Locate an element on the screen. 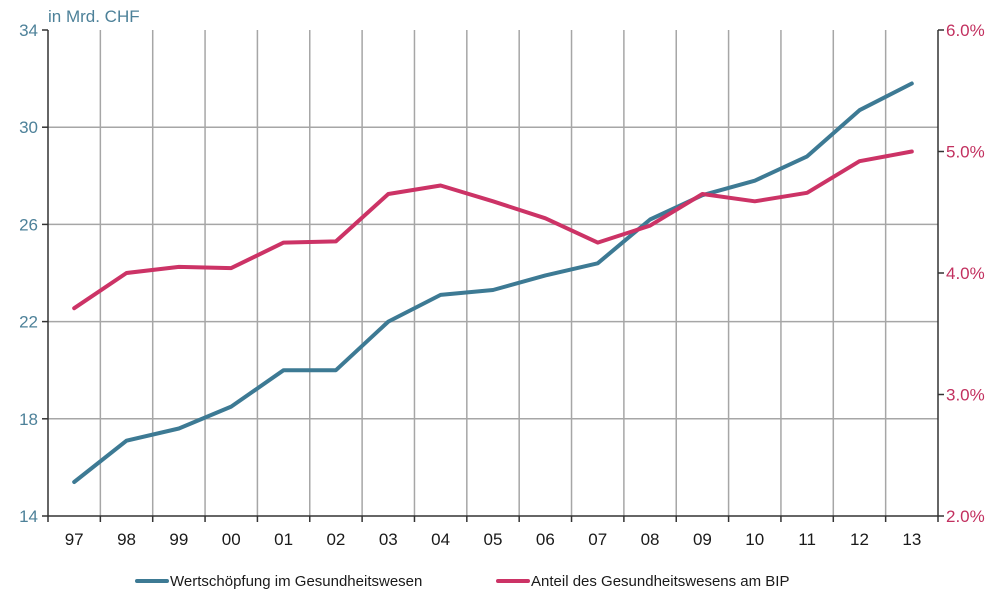  x-tick-label: 07 is located at coordinates (597, 539).